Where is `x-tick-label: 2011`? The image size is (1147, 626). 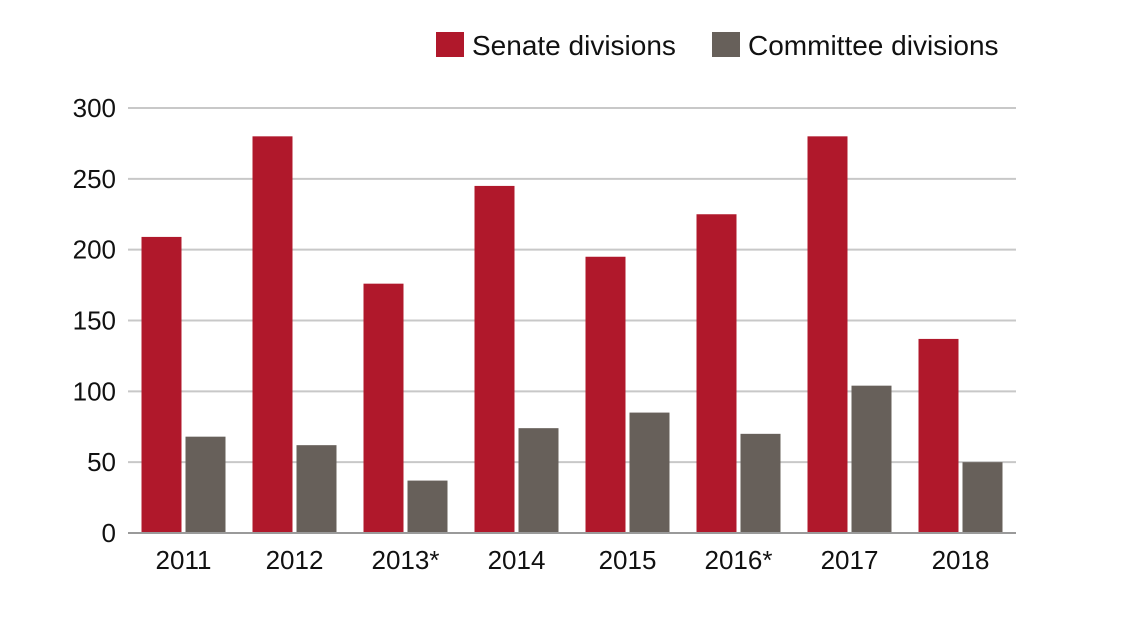 x-tick-label: 2011 is located at coordinates (184, 560).